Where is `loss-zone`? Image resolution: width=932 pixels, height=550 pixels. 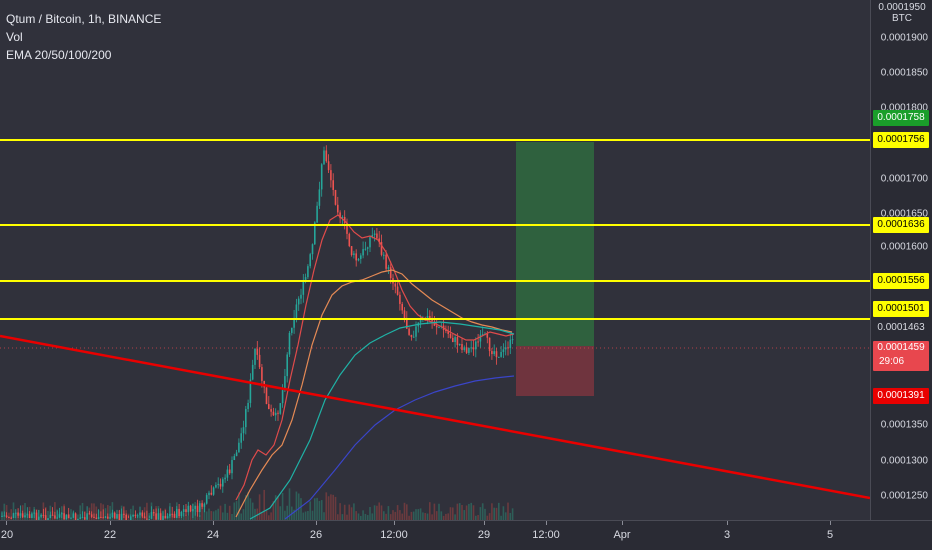
loss-zone is located at coordinates (555, 371).